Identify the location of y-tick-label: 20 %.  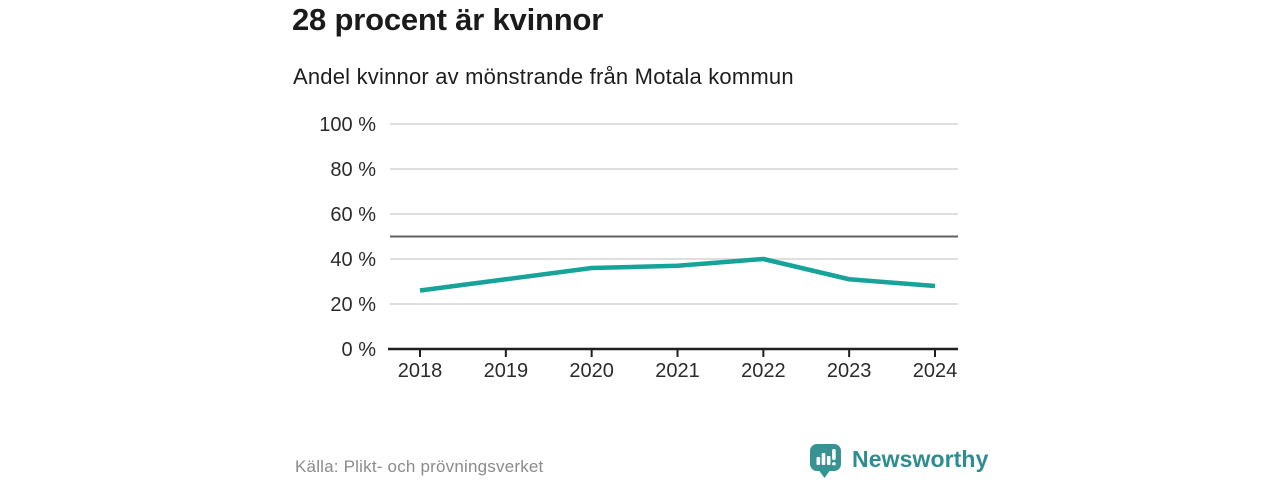
(353, 305).